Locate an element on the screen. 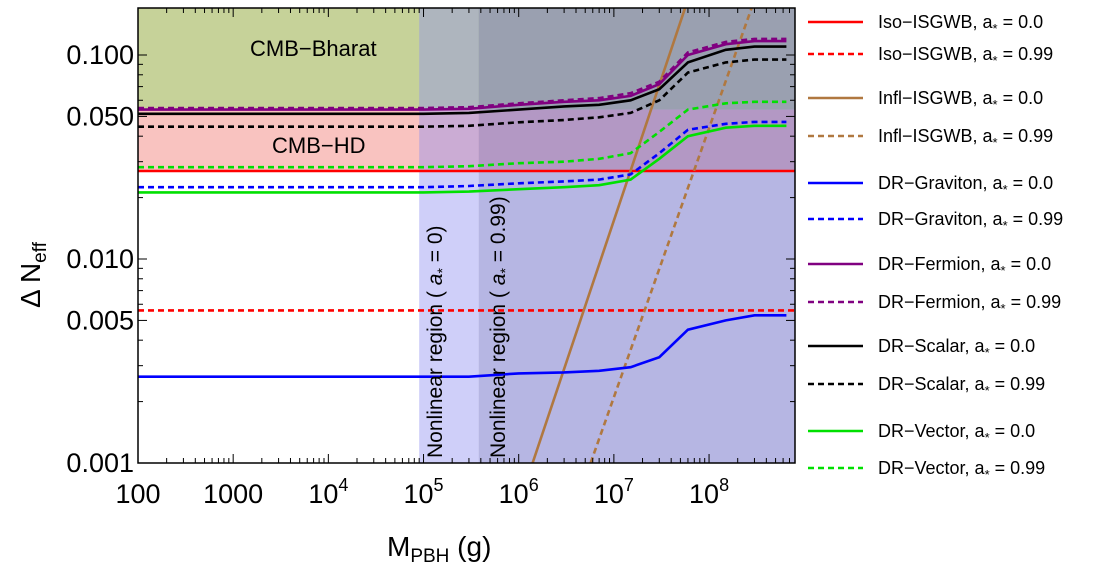 This screenshot has height=563, width=1111. legend-label: Infl−ISGWB, a* = 0.0 is located at coordinates (960, 100).